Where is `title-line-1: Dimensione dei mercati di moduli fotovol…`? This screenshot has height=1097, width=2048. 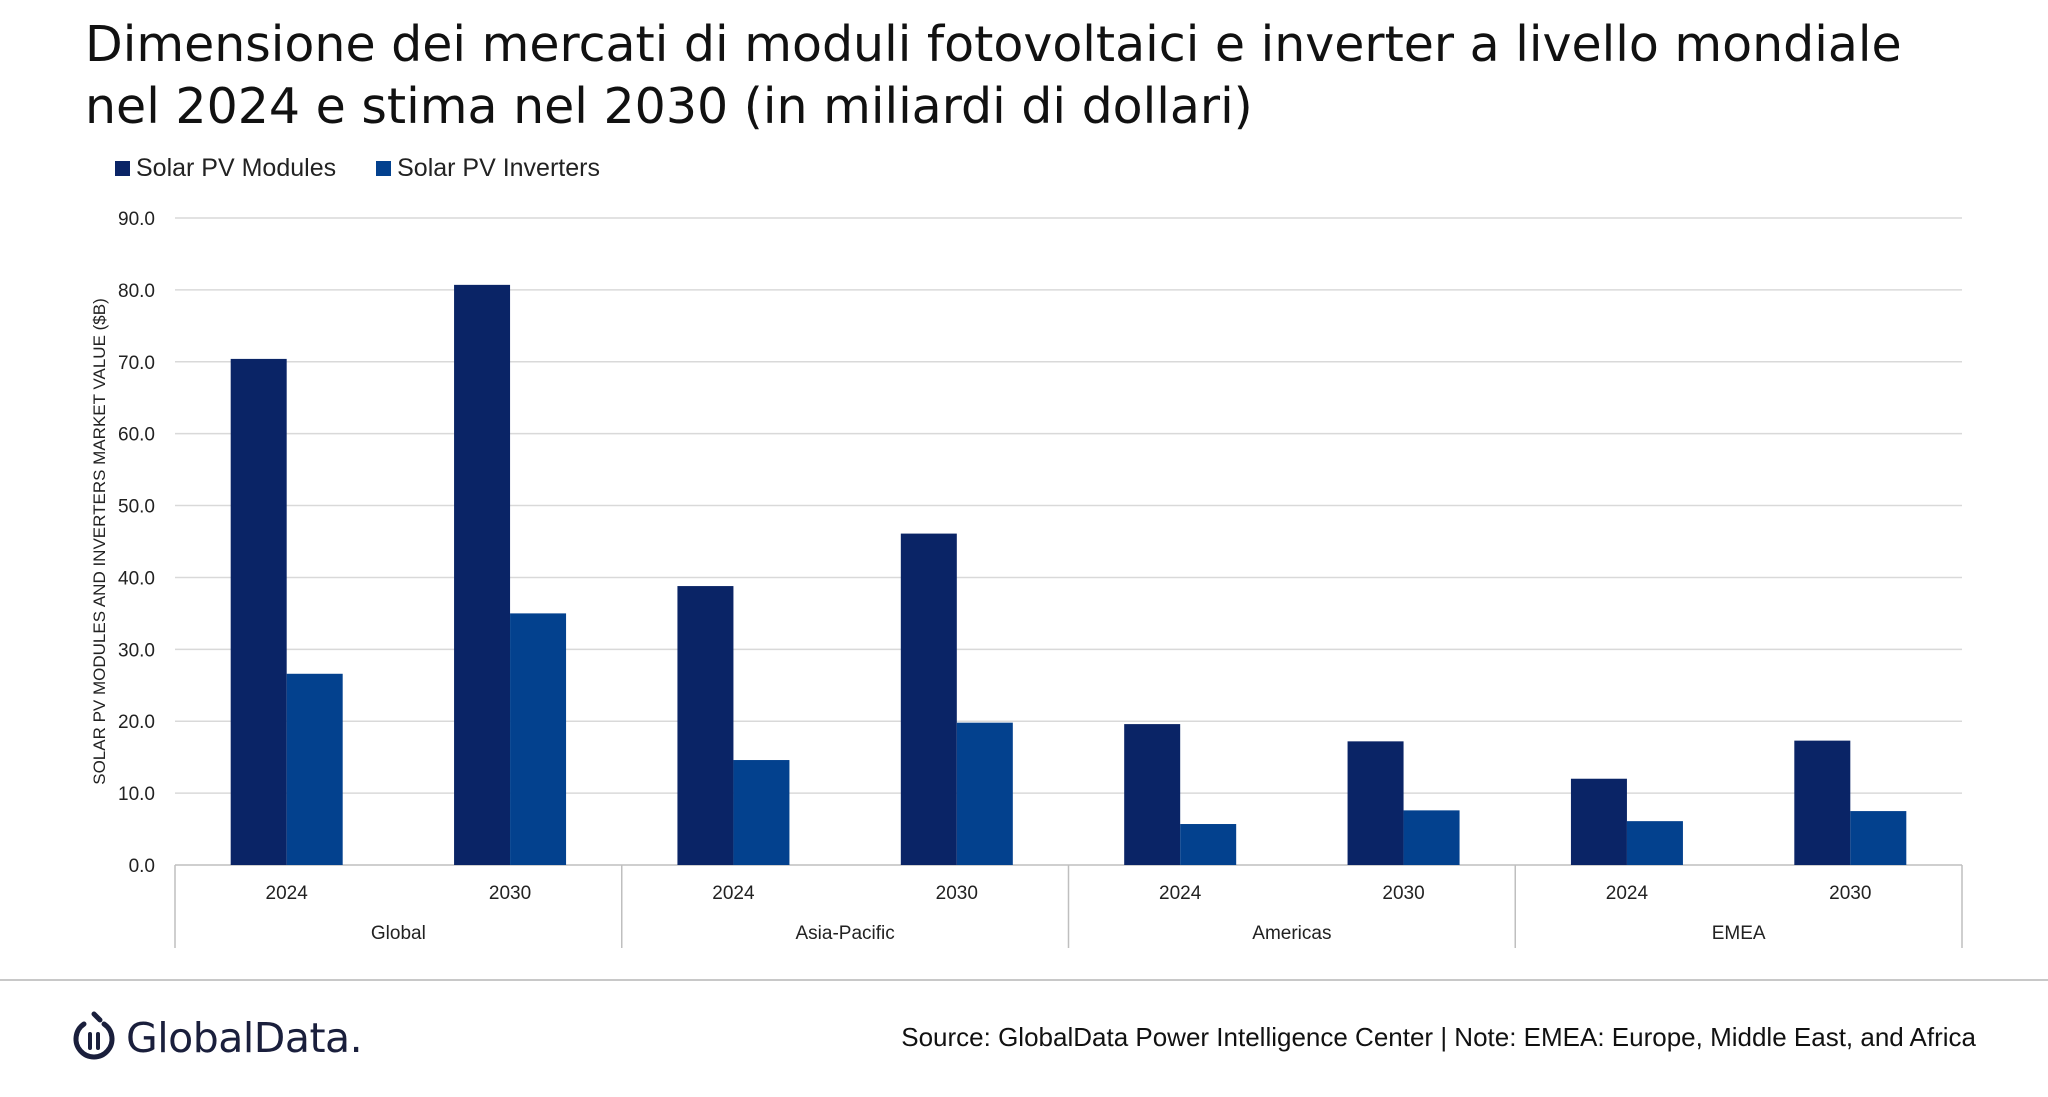
title-line-1: Dimensione dei mercati di moduli fotovol… is located at coordinates (993, 44).